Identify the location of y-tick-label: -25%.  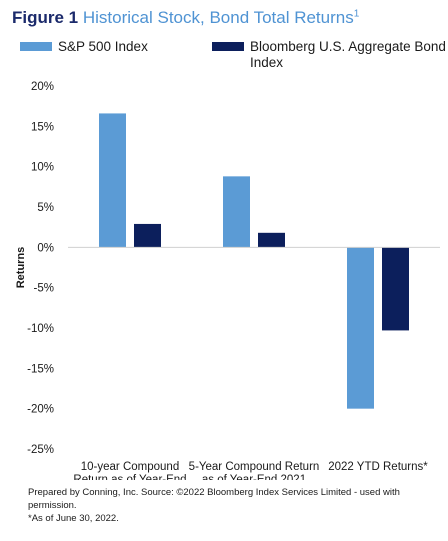
(40, 450).